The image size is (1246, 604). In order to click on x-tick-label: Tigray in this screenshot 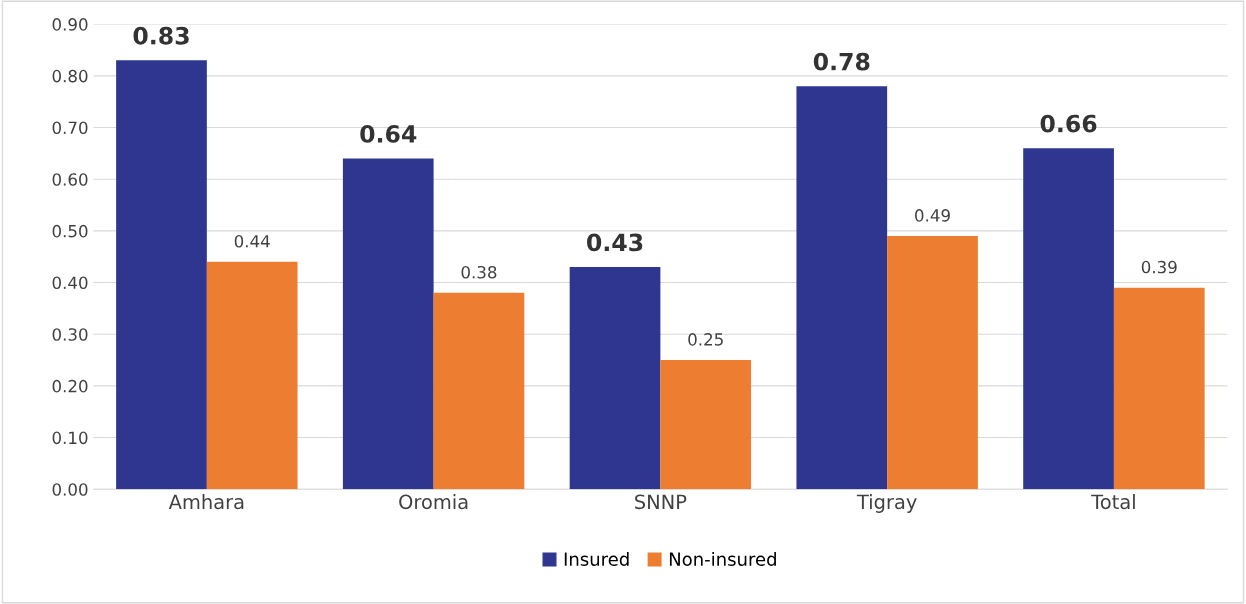, I will do `click(886, 503)`.